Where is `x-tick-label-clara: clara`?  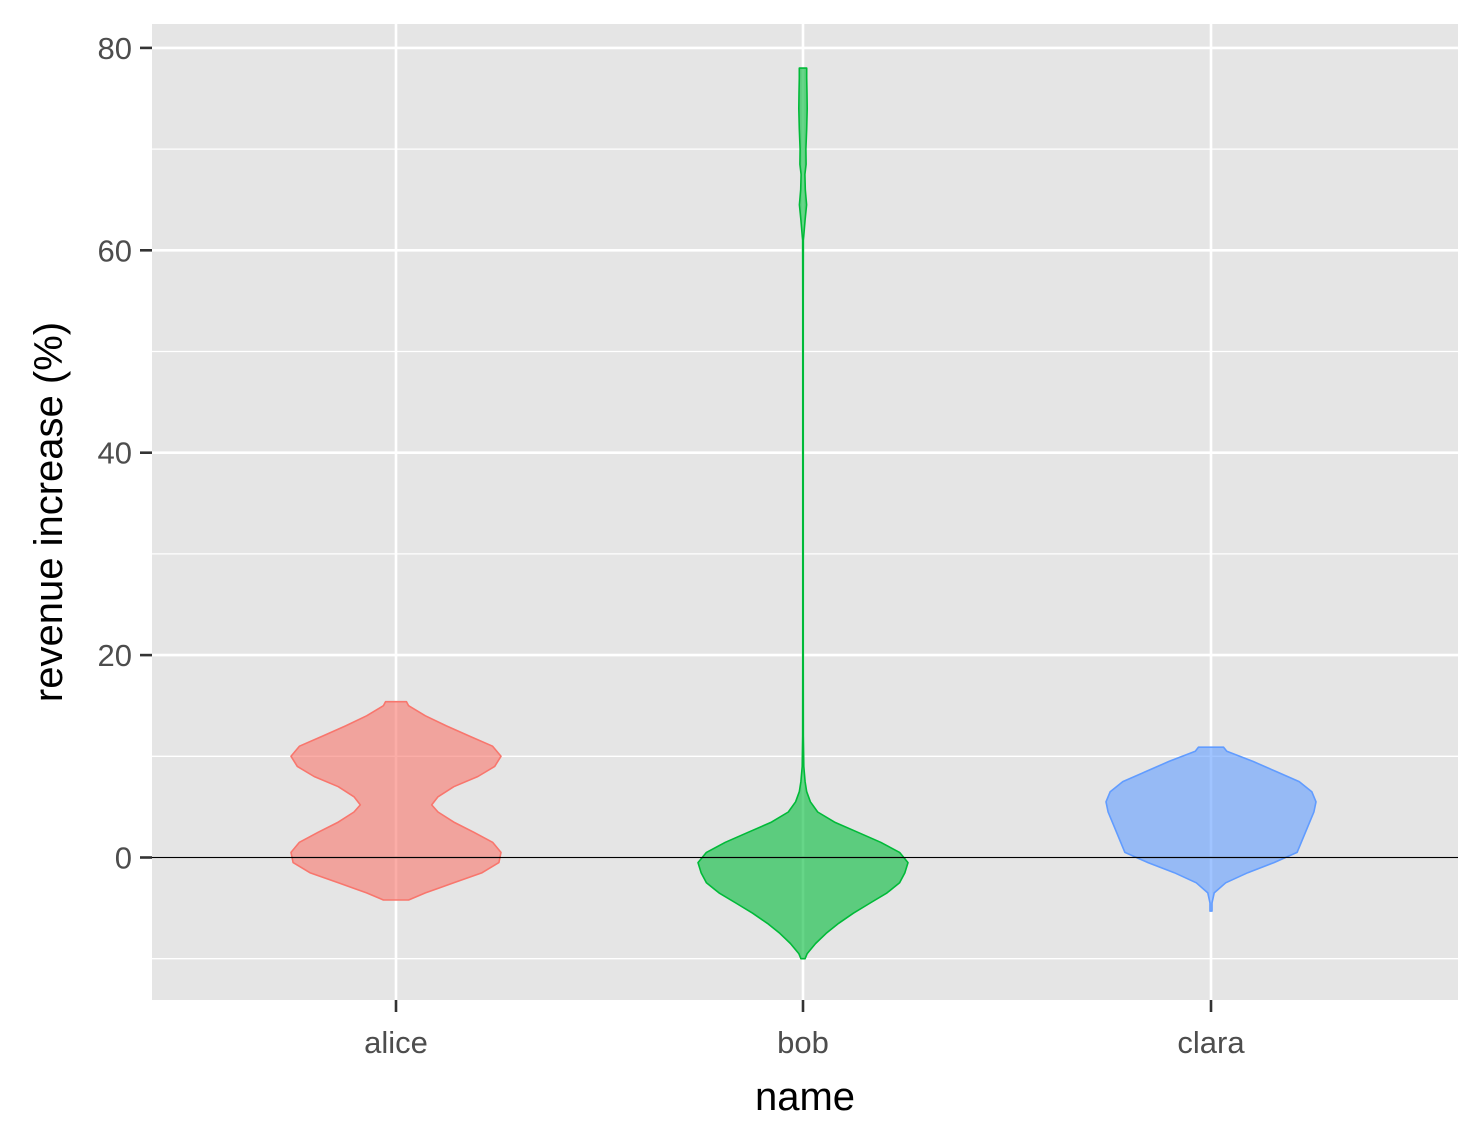 x-tick-label-clara: clara is located at coordinates (1211, 1042).